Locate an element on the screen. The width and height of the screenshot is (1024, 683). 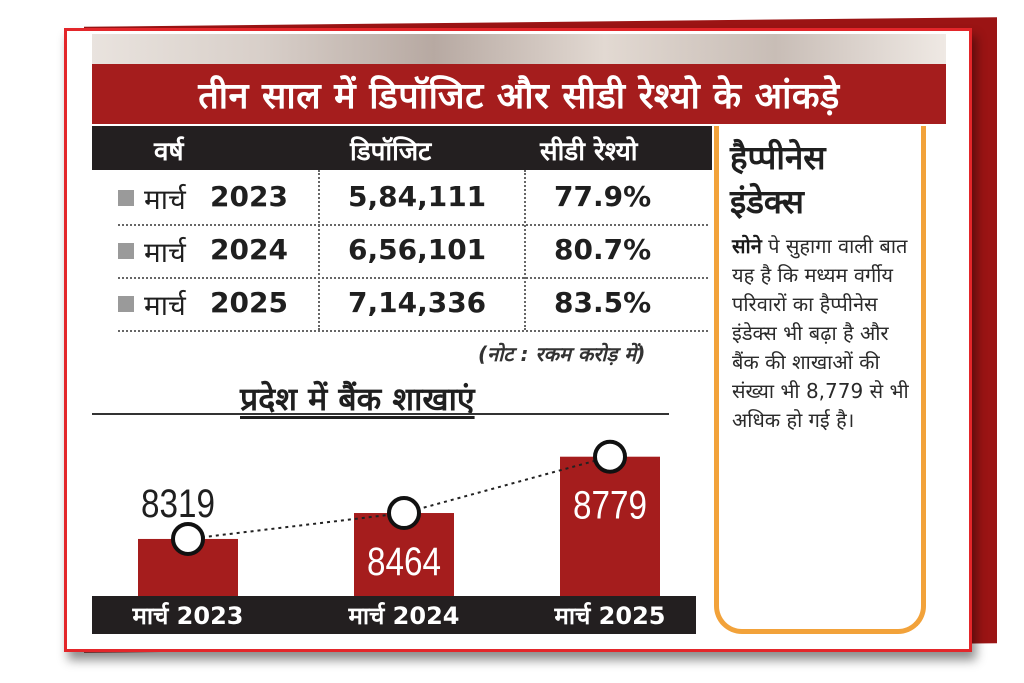
header-deposit: डिपॉजिट is located at coordinates (391, 152).